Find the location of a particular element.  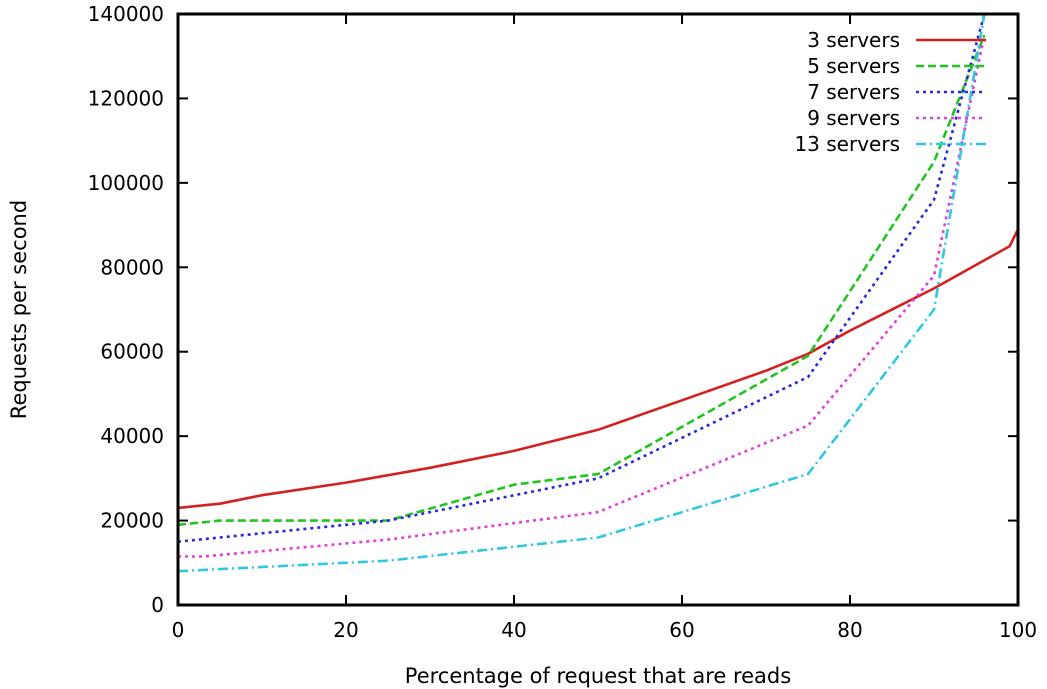

x-tick-label: 80 is located at coordinates (849, 630).